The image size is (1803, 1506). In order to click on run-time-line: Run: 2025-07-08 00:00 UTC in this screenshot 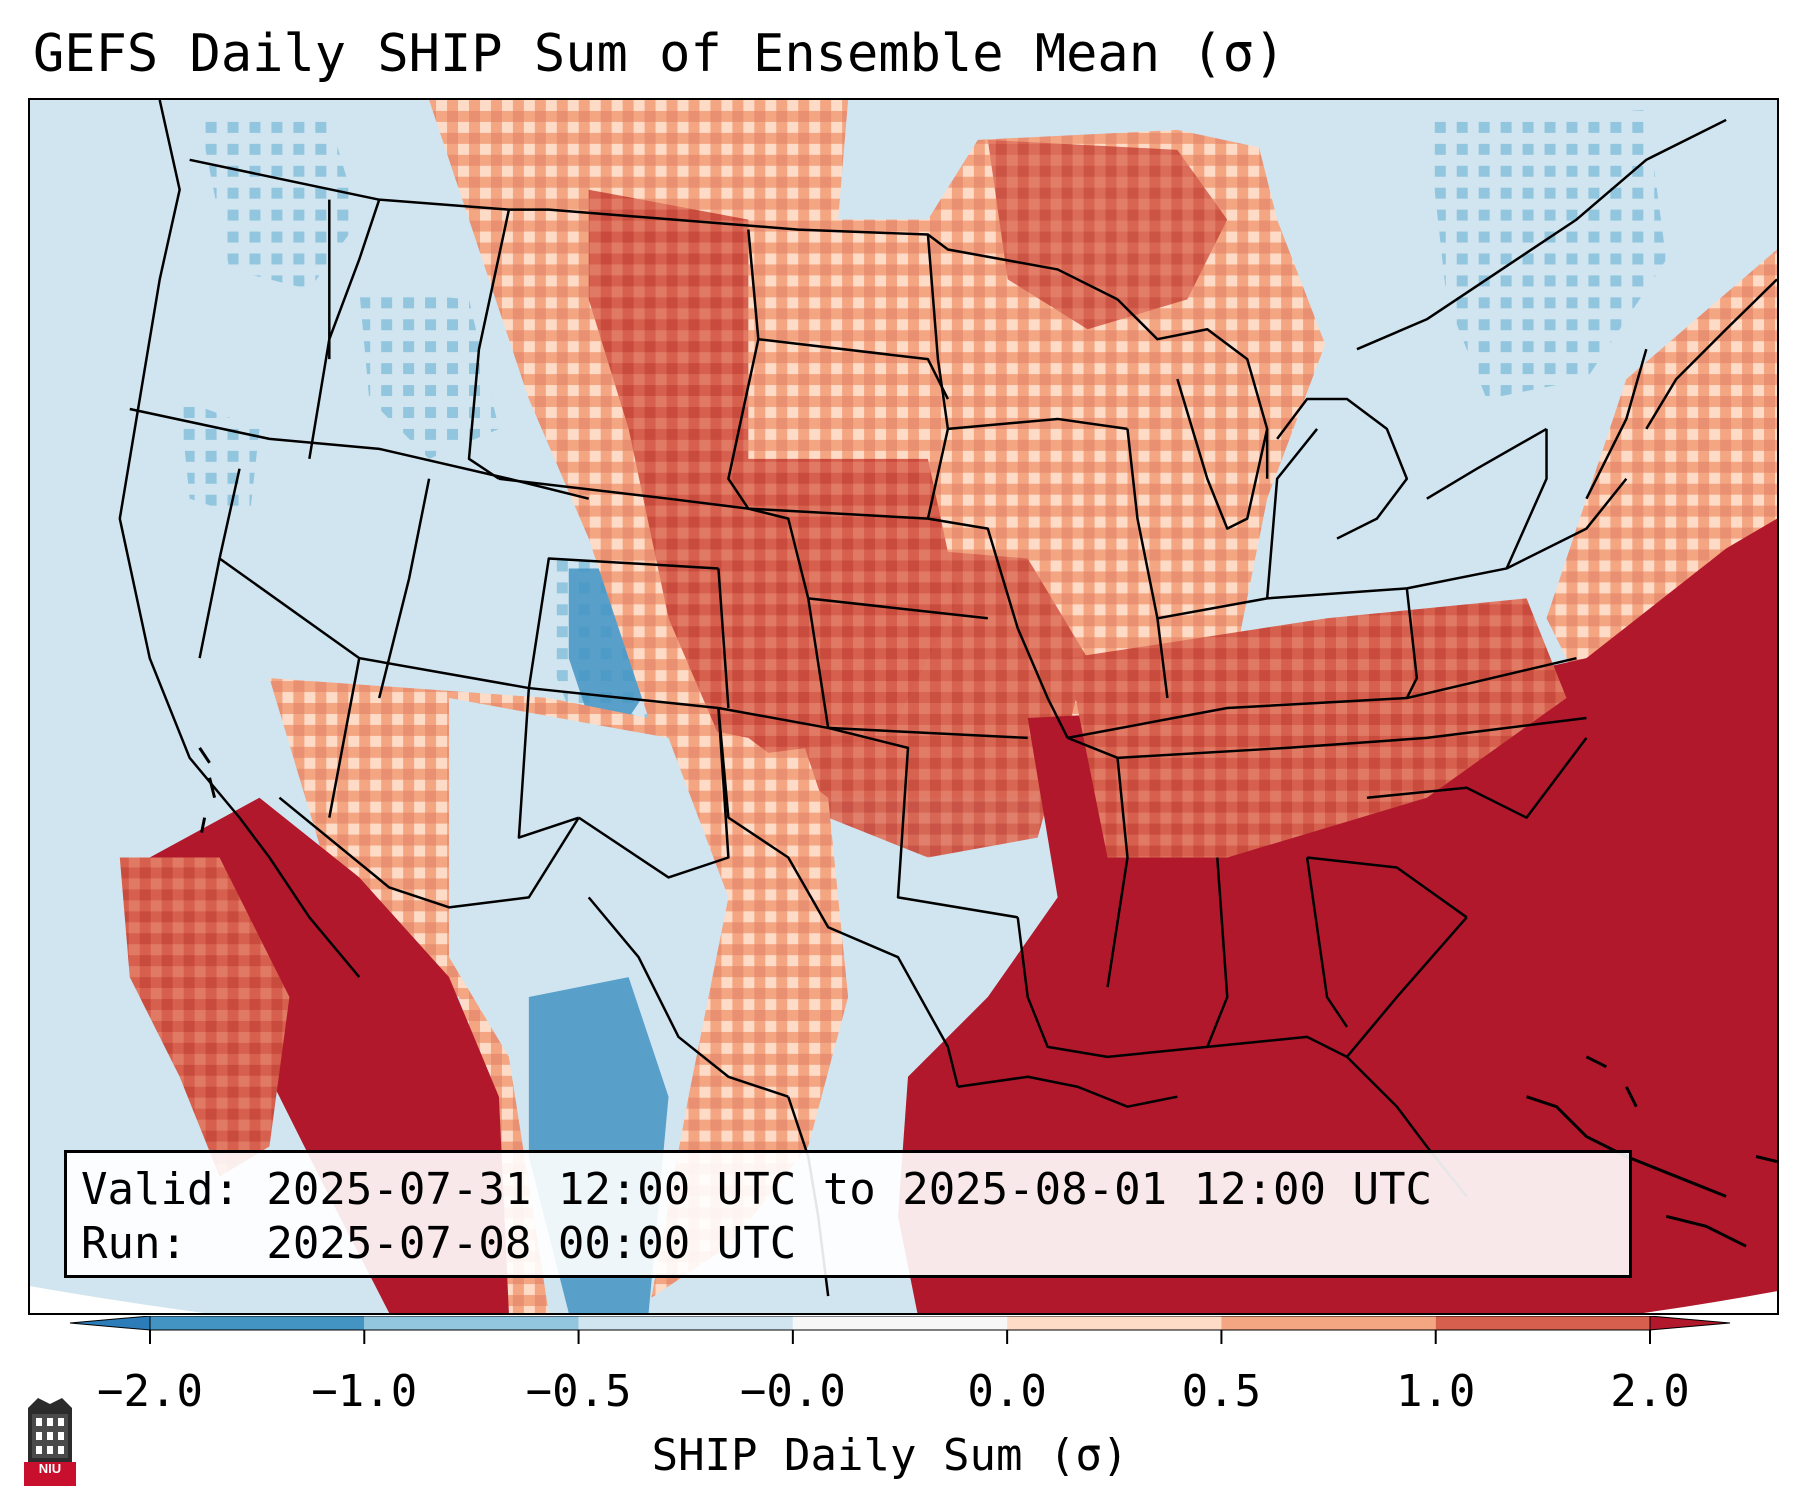, I will do `click(439, 1243)`.